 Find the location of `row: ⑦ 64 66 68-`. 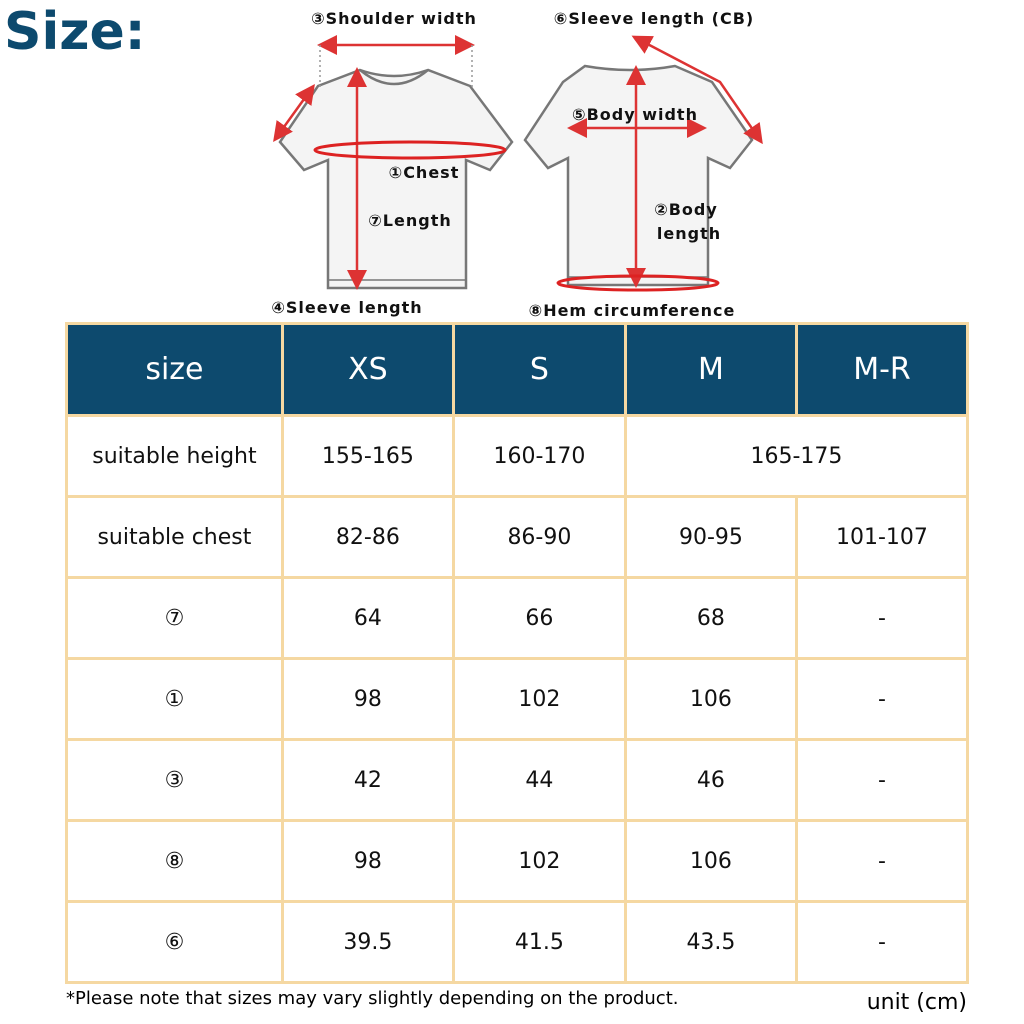

row: ⑦ 64 66 68- is located at coordinates (517, 618).